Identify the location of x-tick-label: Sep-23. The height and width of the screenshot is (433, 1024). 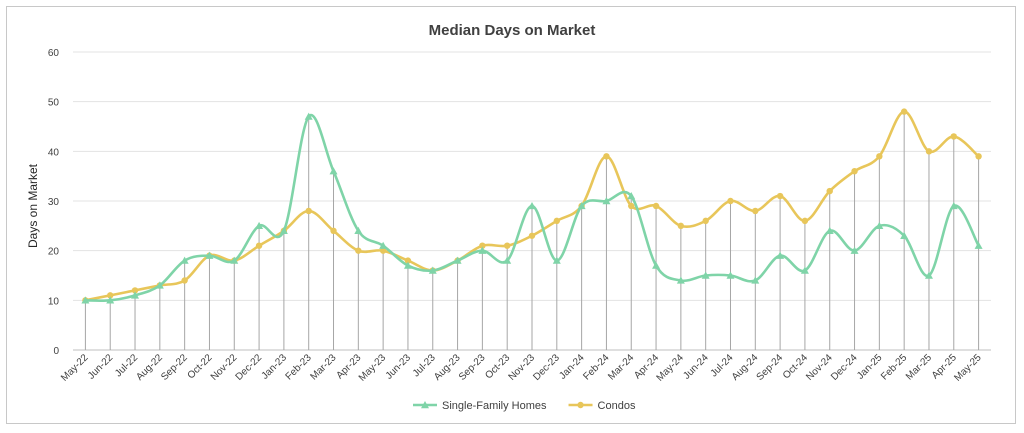
(472, 367).